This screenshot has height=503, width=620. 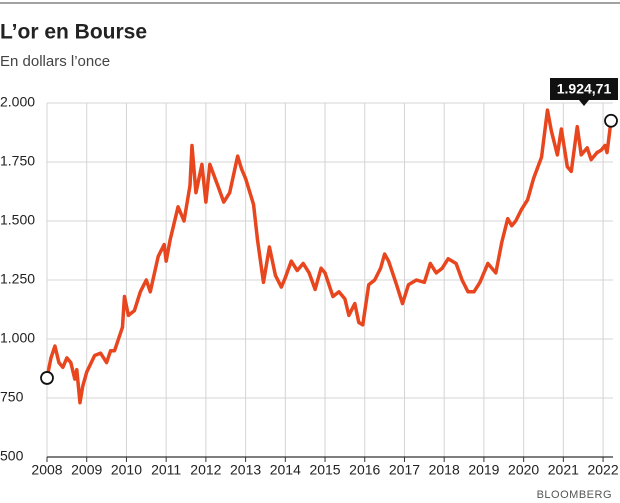 I want to click on y-tick-label: 2.000, so click(x=17, y=102).